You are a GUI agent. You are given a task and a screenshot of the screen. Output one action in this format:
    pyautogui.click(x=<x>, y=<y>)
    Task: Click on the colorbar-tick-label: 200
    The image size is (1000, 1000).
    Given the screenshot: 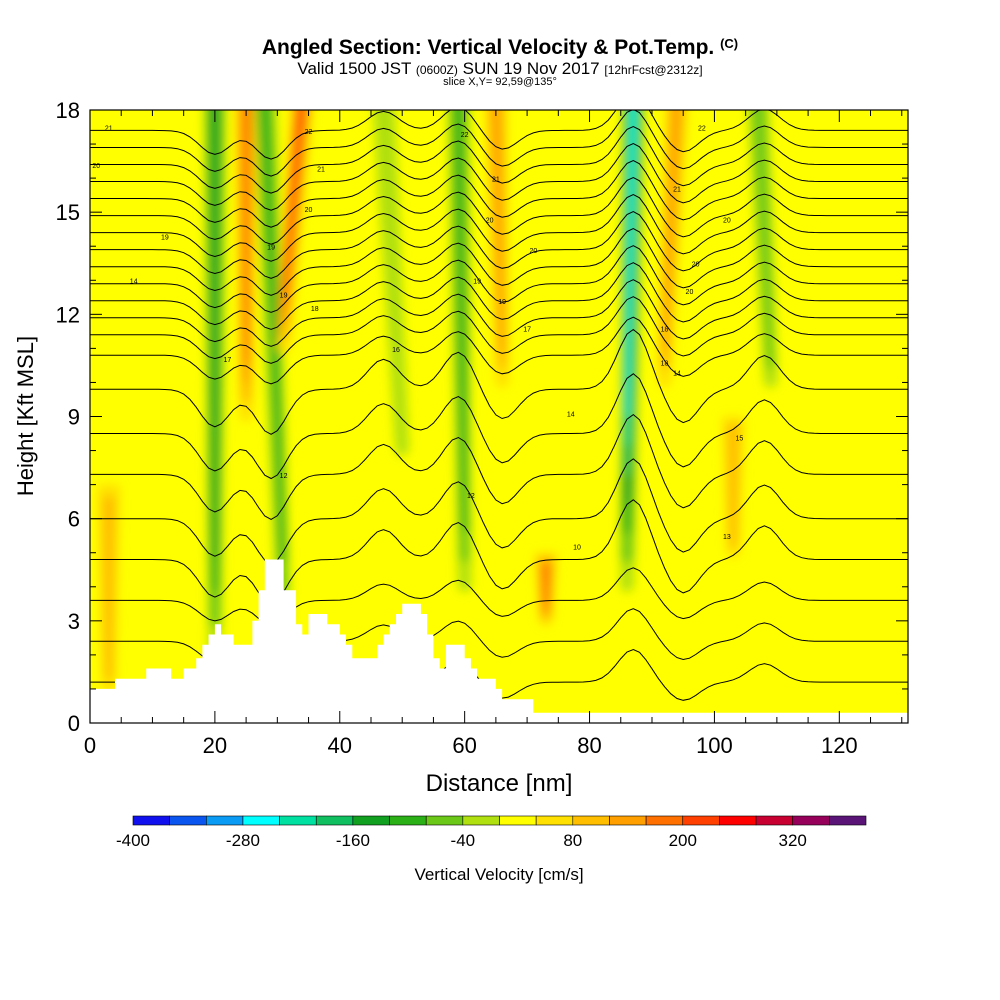 What is the action you would take?
    pyautogui.click(x=683, y=840)
    